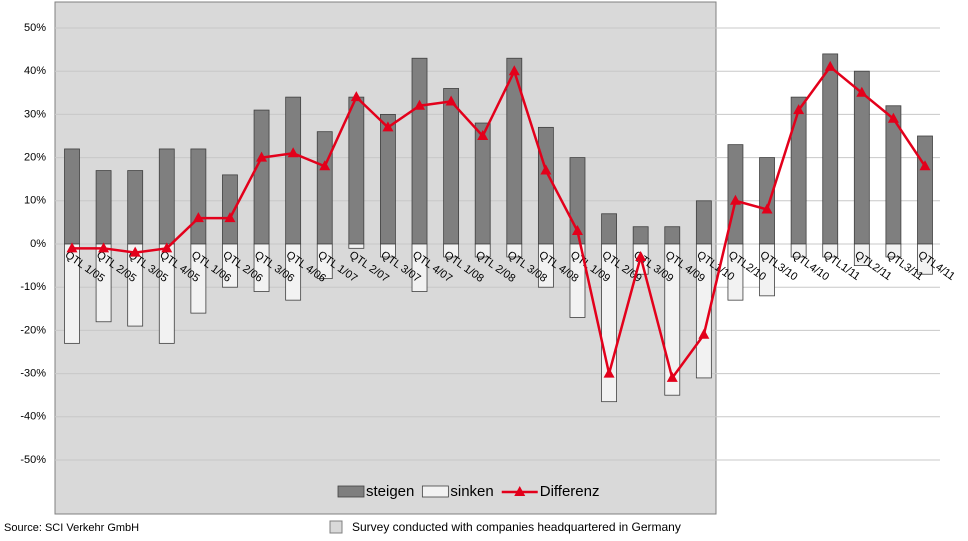 This screenshot has height=541, width=968. I want to click on y-tick-label: -40%, so click(33, 417).